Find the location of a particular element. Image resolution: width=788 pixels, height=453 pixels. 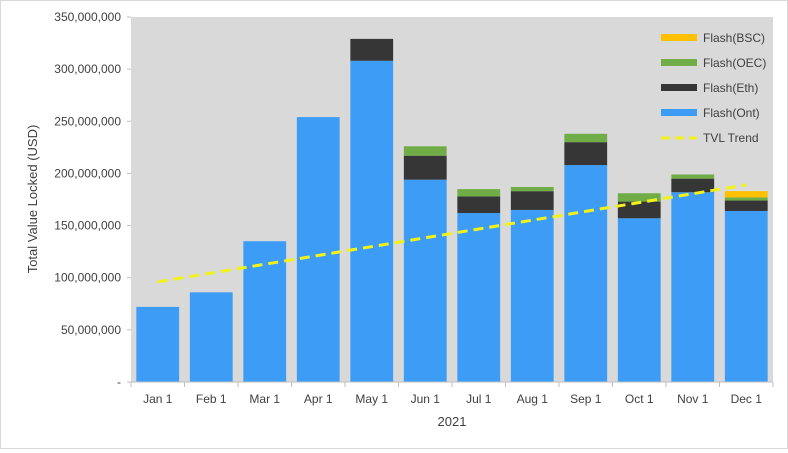

y-tick-label: 250,000,000 is located at coordinates (87, 121).